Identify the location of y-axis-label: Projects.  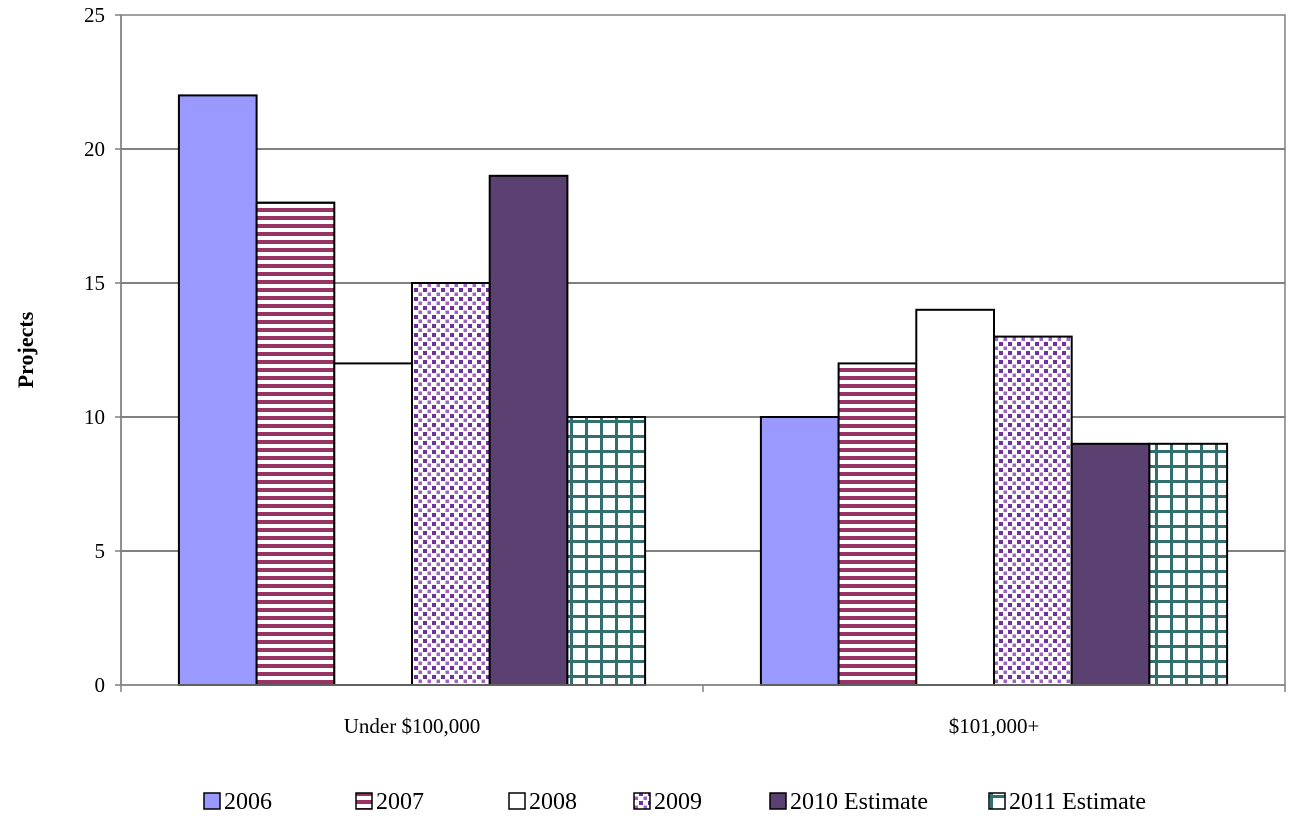
(25, 349).